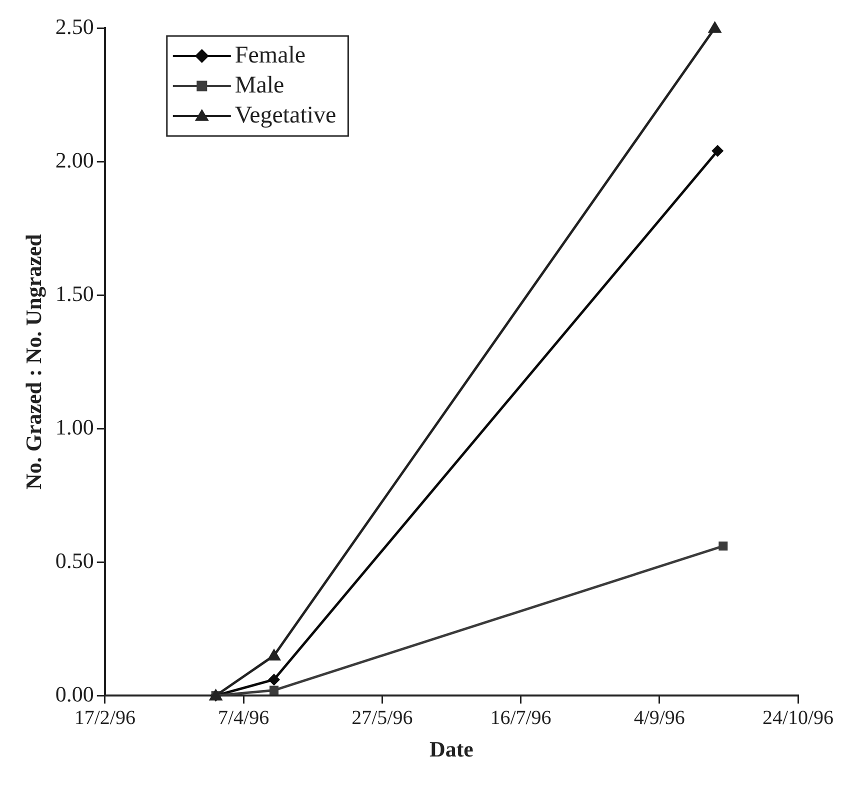  Describe the element at coordinates (259, 85) in the screenshot. I see `legend-label: Male` at that location.